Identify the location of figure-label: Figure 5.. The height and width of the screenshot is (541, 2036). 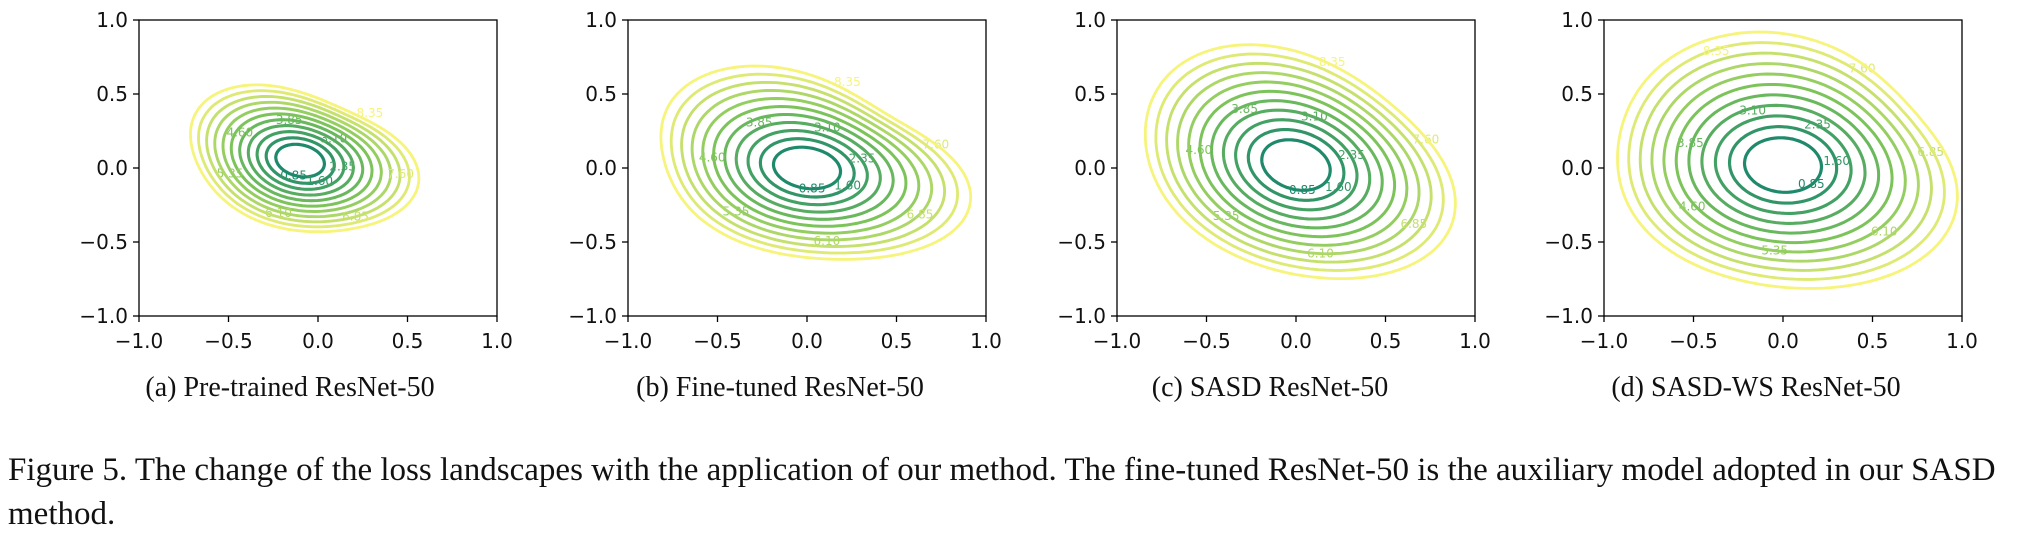
(68, 470).